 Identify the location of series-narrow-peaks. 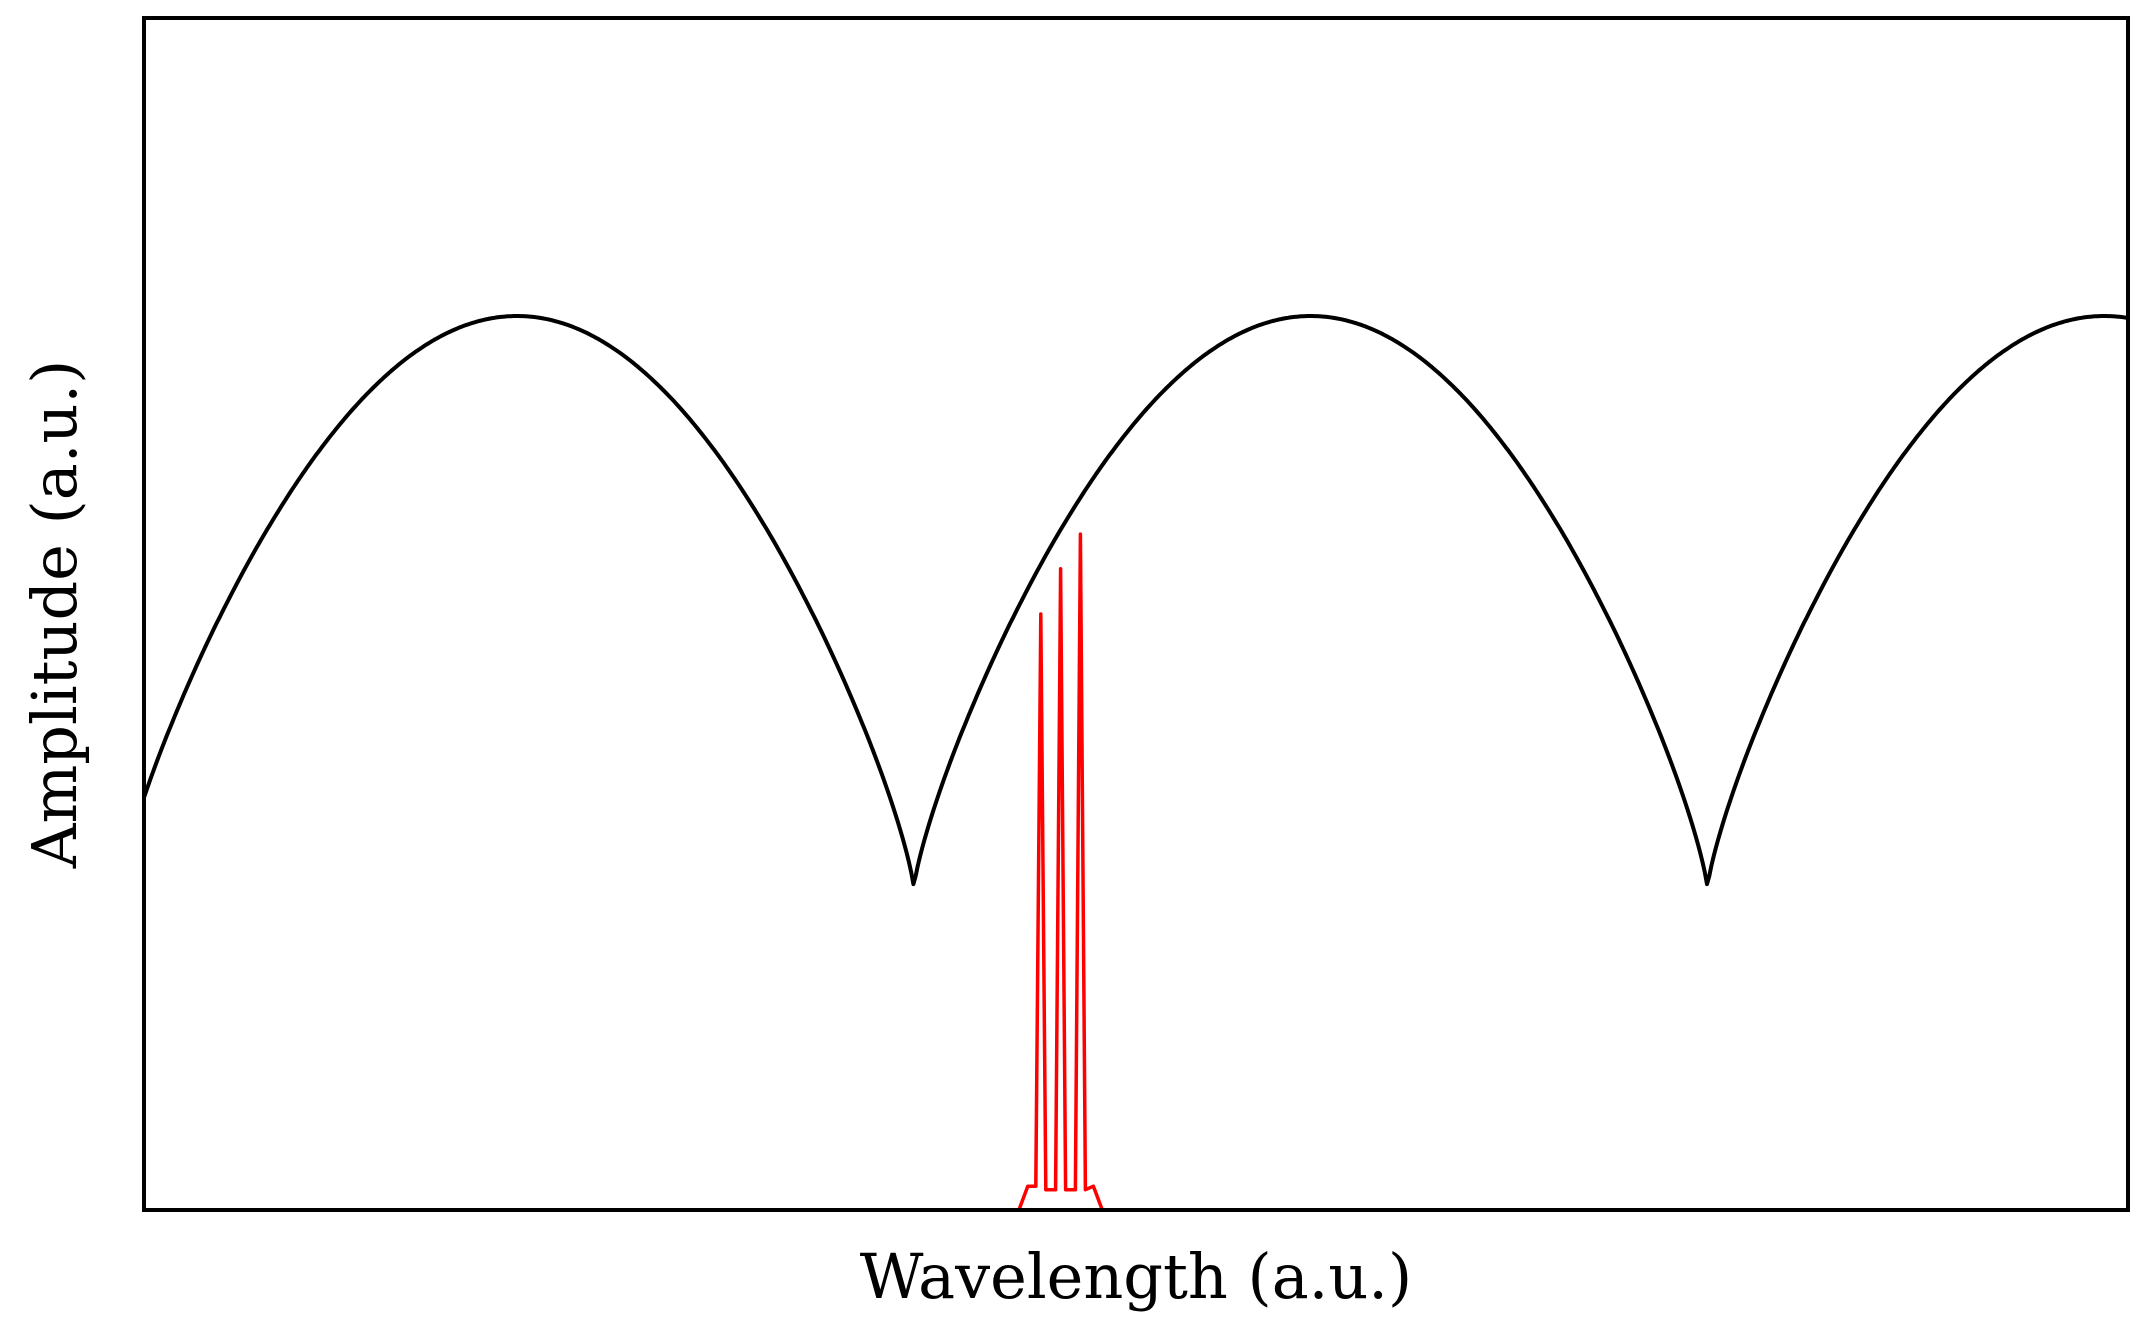
(1060, 871).